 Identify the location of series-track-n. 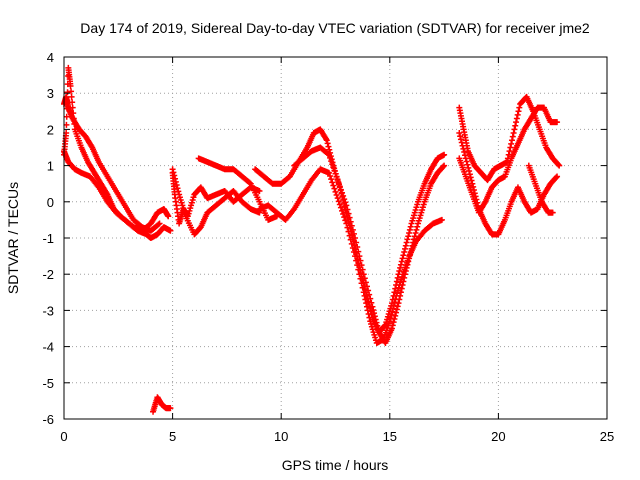
(540, 189).